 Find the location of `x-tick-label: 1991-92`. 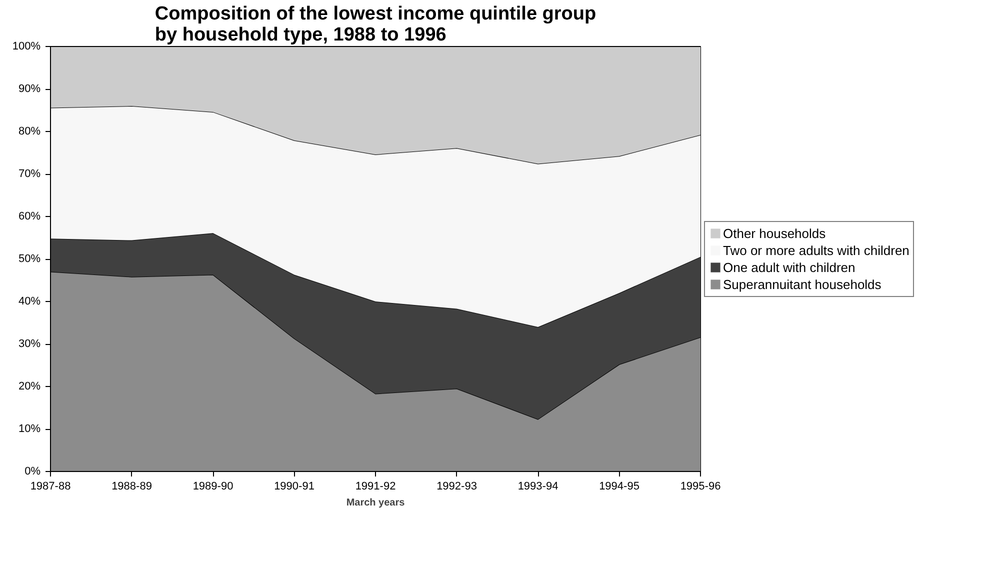

x-tick-label: 1991-92 is located at coordinates (375, 486).